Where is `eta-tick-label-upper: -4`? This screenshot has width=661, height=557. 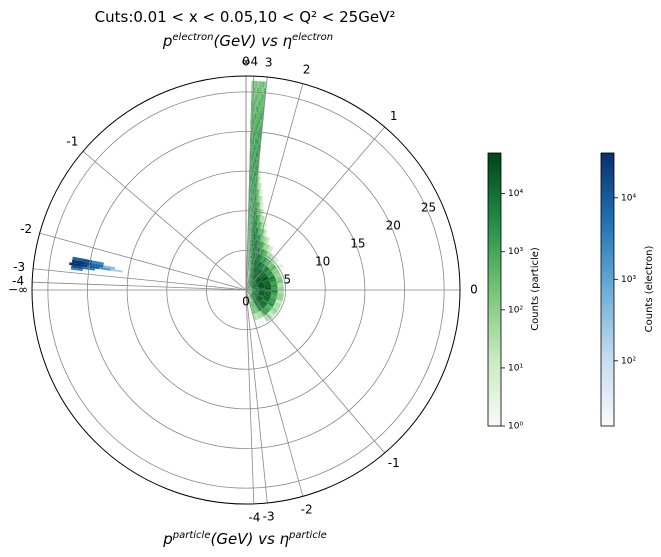
eta-tick-label-upper: -4 is located at coordinates (18, 281).